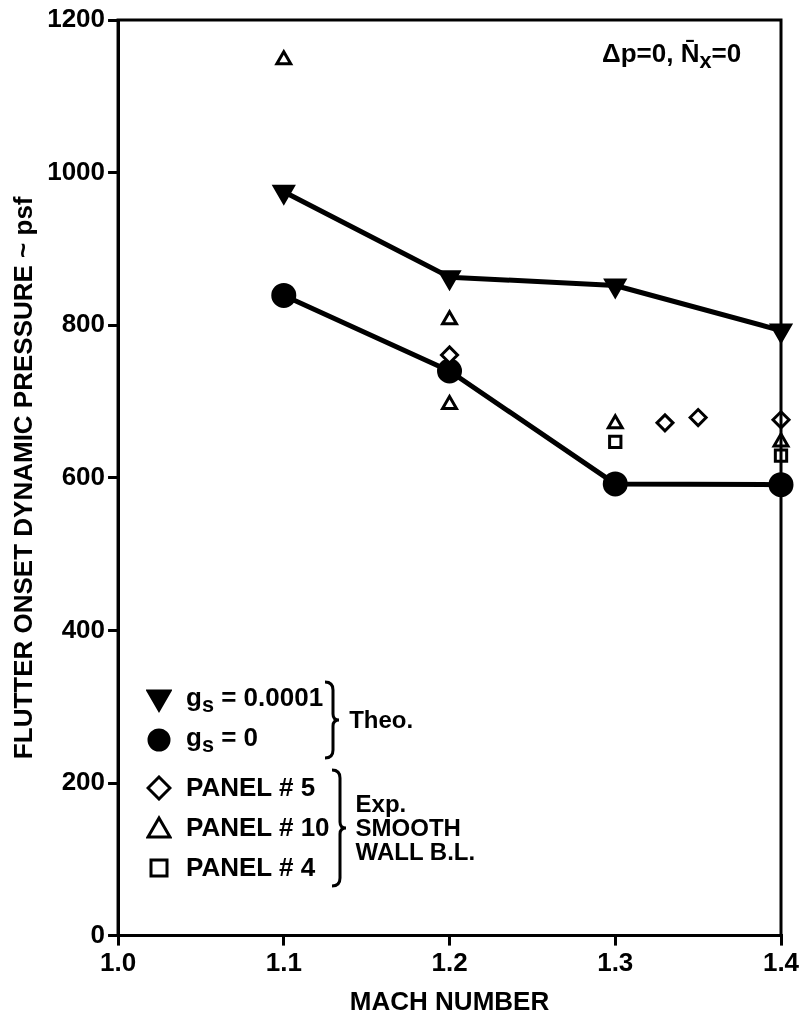 The height and width of the screenshot is (1027, 811). Describe the element at coordinates (118, 962) in the screenshot. I see `x-tick-label: 1.0` at that location.